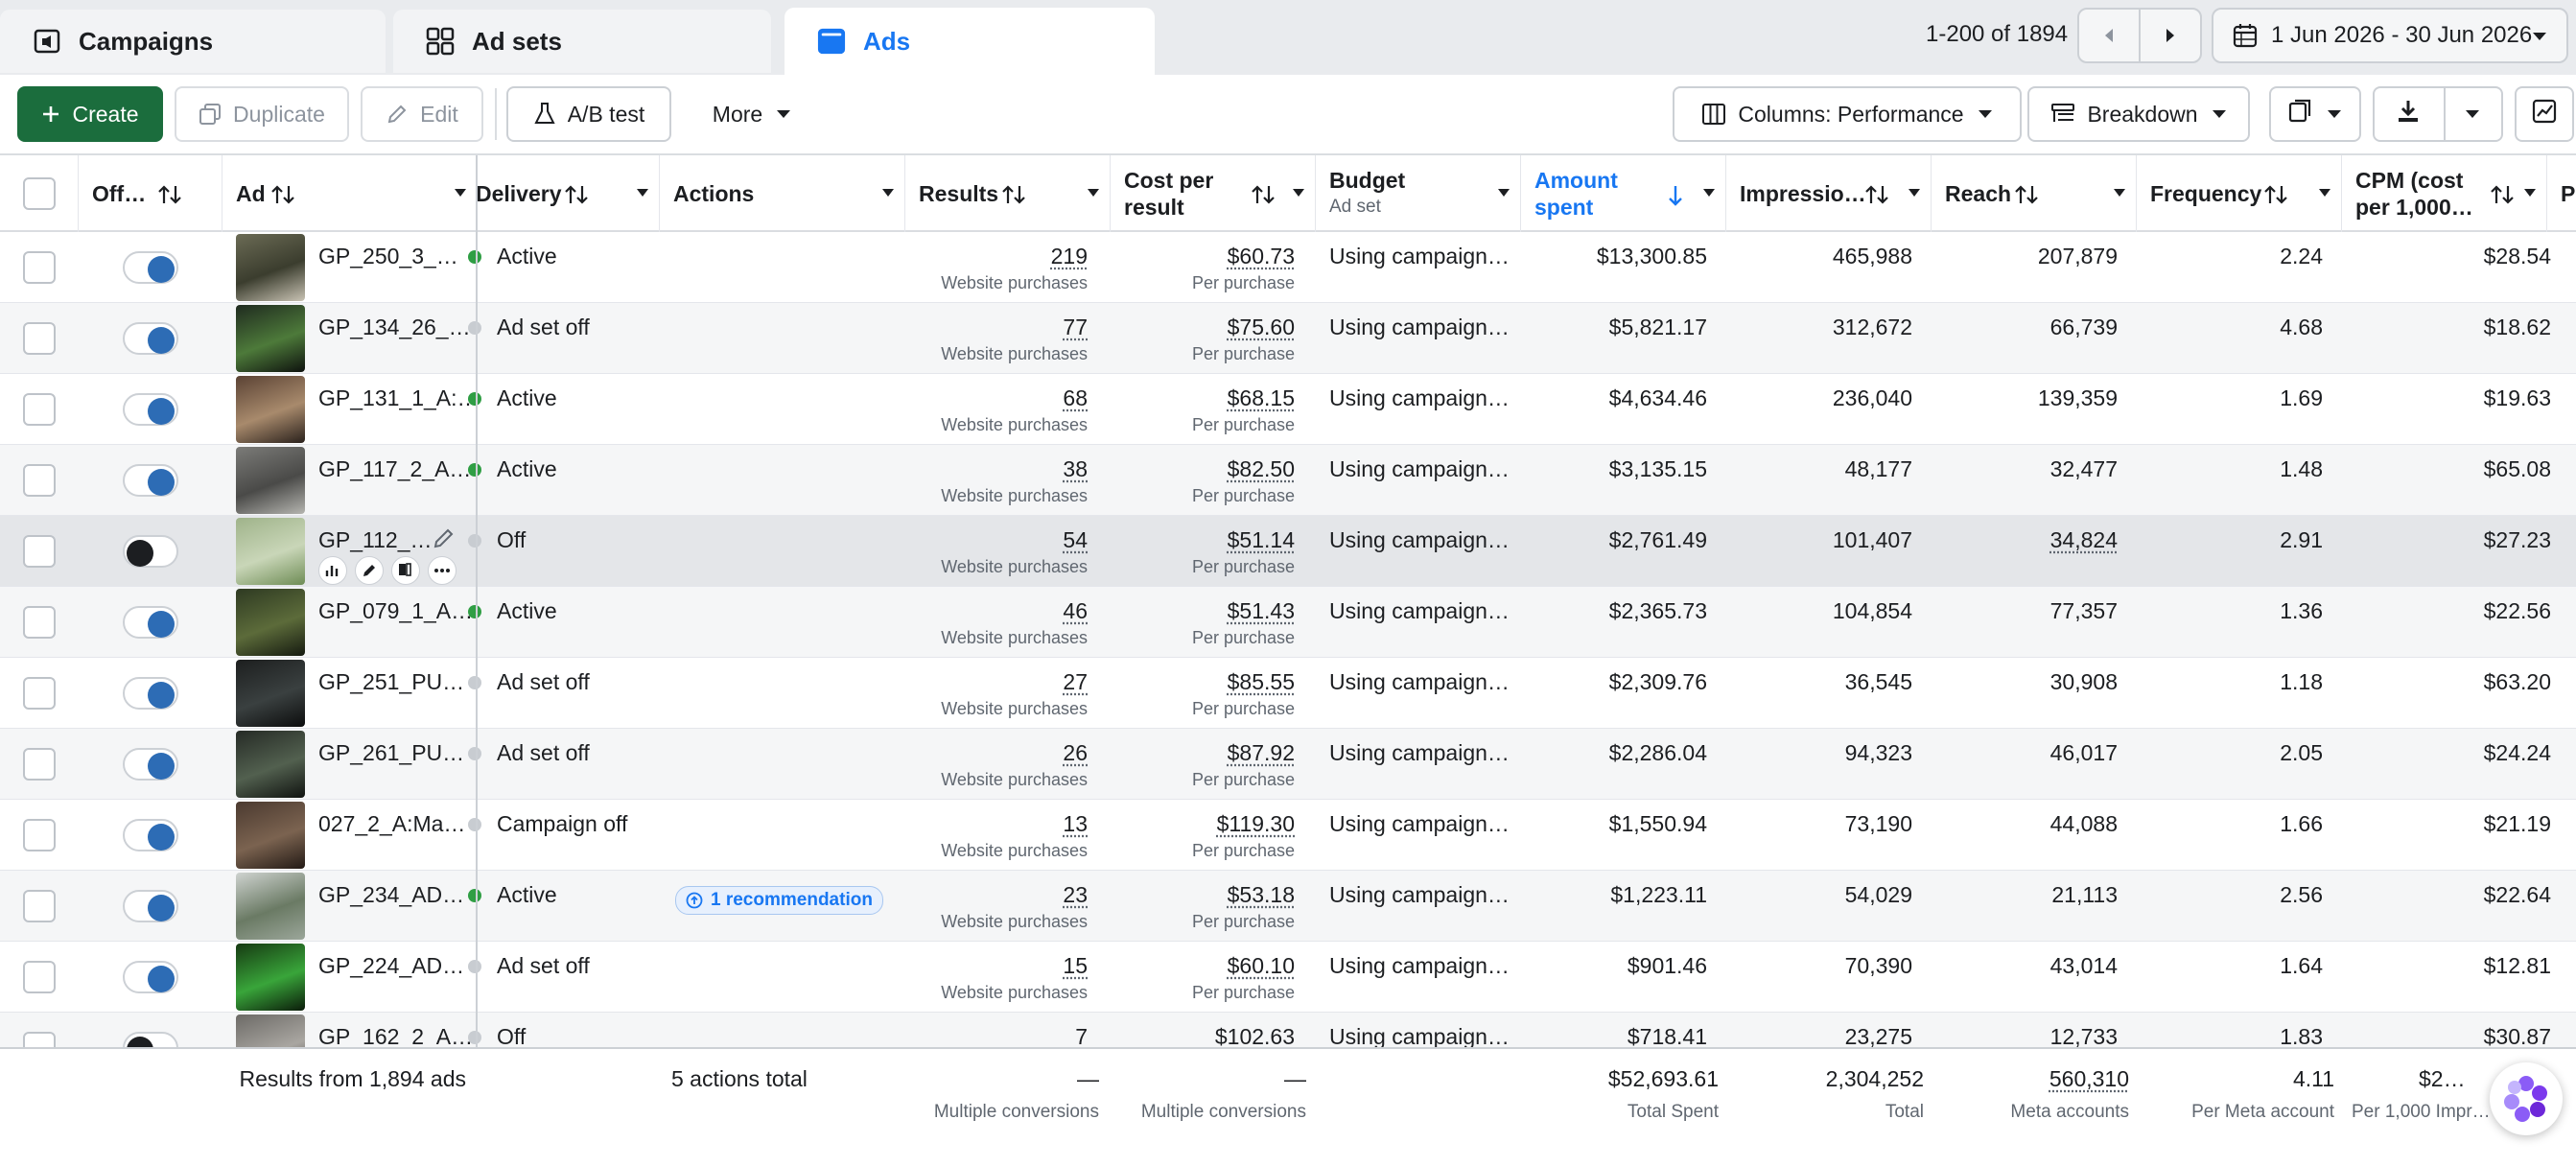 The image size is (2576, 1166). What do you see at coordinates (1075, 823) in the screenshot?
I see `value-results: 13` at bounding box center [1075, 823].